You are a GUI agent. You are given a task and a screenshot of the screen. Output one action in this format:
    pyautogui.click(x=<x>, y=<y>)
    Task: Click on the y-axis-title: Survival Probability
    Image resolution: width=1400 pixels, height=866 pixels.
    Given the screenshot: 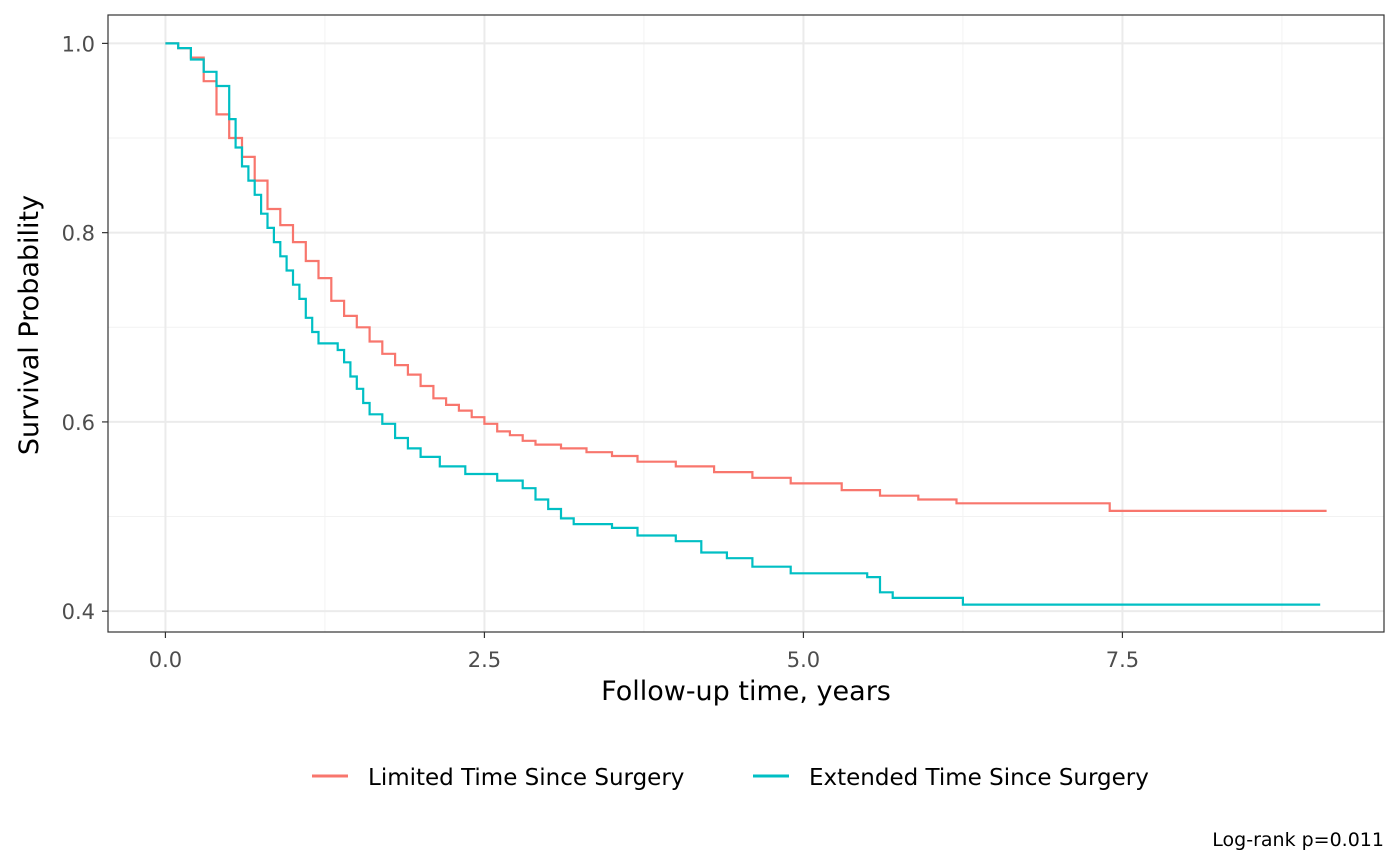 What is the action you would take?
    pyautogui.click(x=29, y=325)
    